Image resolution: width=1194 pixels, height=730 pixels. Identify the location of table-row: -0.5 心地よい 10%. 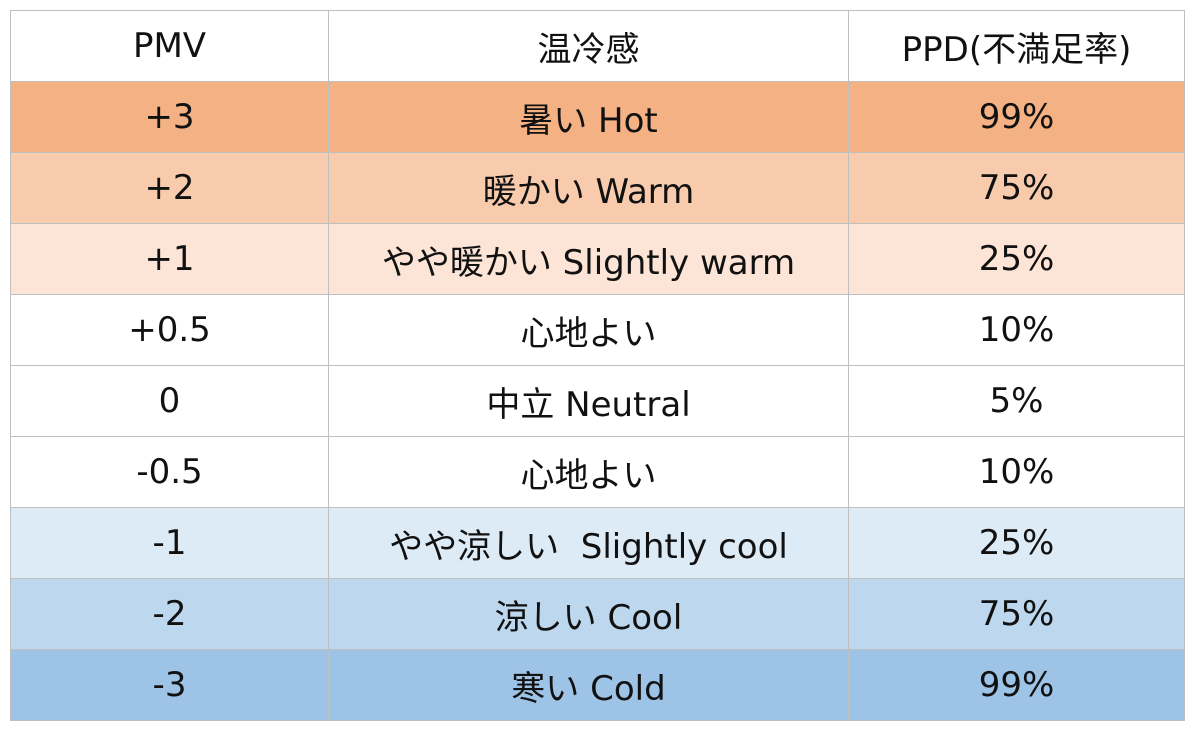
(597, 472).